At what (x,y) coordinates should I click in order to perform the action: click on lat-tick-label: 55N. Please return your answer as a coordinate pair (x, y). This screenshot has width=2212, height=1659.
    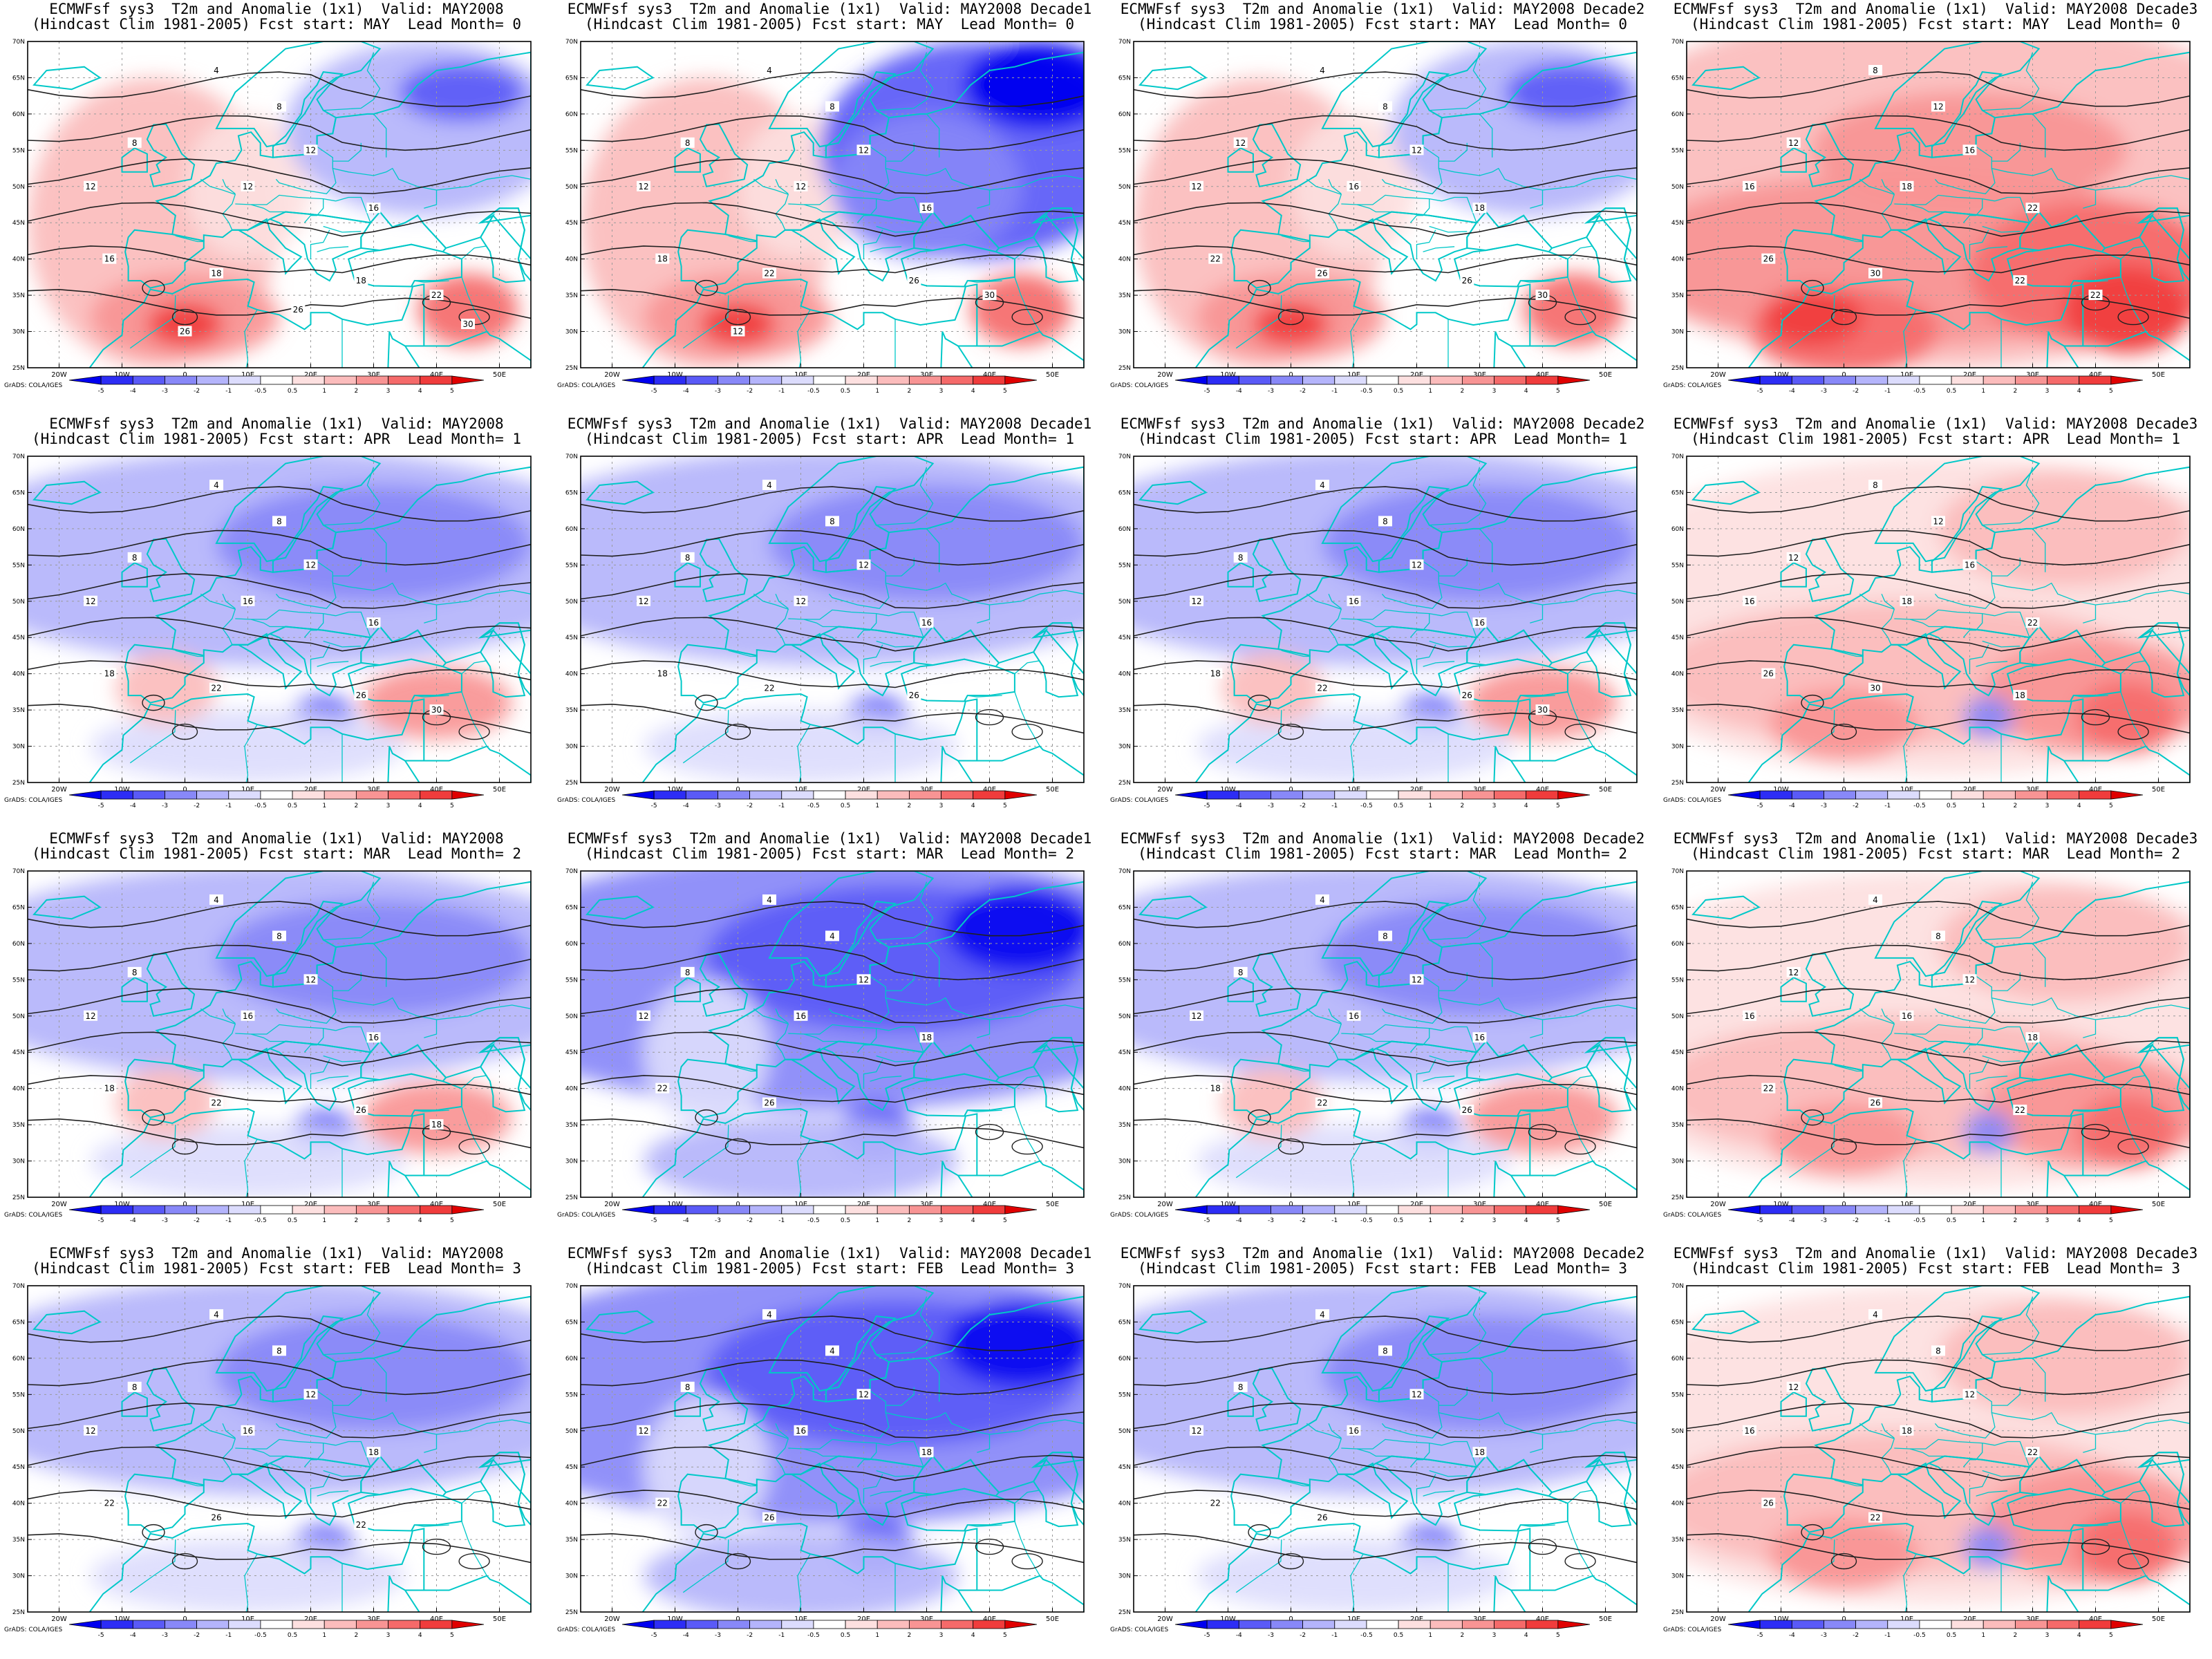
    Looking at the image, I should click on (571, 565).